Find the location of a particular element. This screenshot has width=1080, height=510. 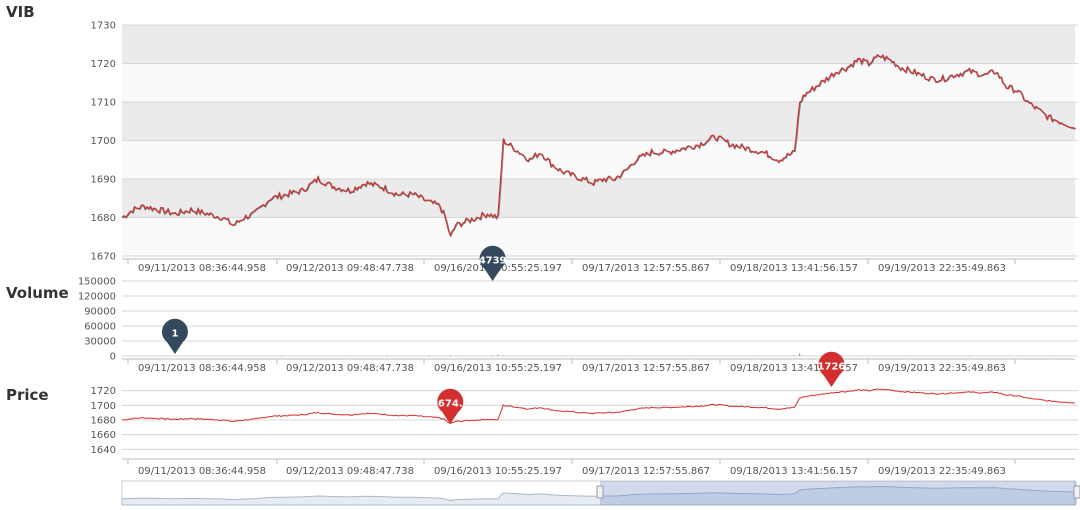

vib-y-tick-label: 1700 is located at coordinates (103, 141).